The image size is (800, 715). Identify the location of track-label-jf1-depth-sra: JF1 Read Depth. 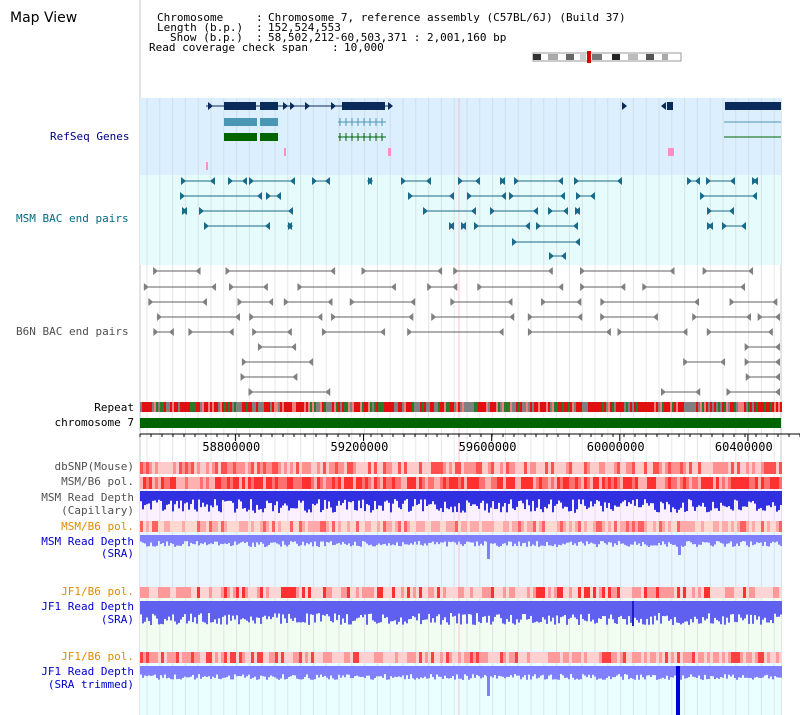
(87, 606).